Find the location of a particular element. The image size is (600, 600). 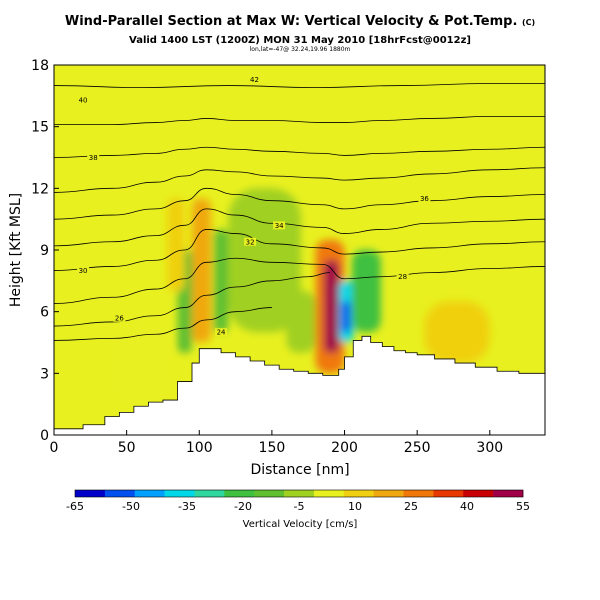

colorbar-tick-6: 25 is located at coordinates (411, 506).